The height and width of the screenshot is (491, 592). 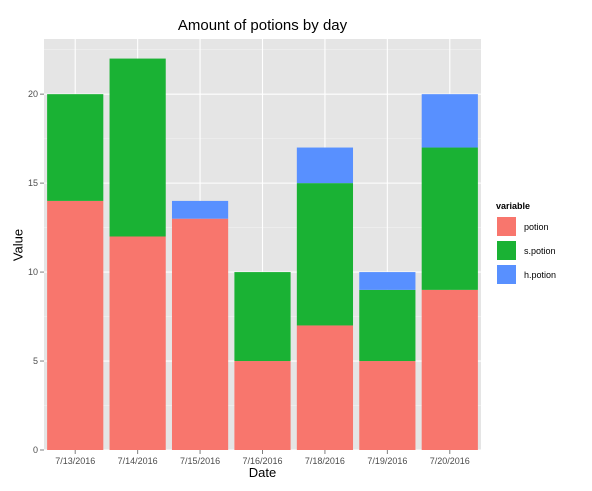 I want to click on x-tick-label: 7/13/2016, so click(x=75, y=461).